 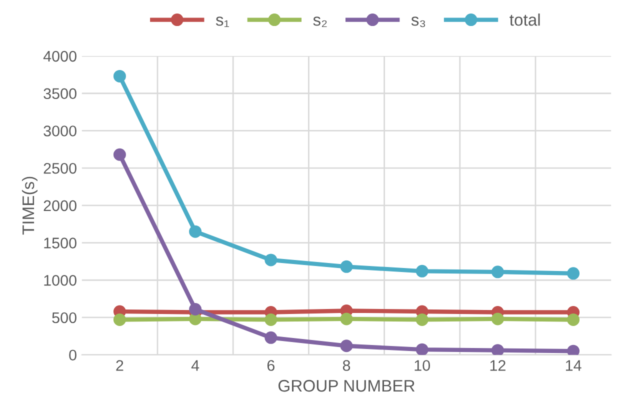 What do you see at coordinates (422, 365) in the screenshot?
I see `x-tick-label: 10` at bounding box center [422, 365].